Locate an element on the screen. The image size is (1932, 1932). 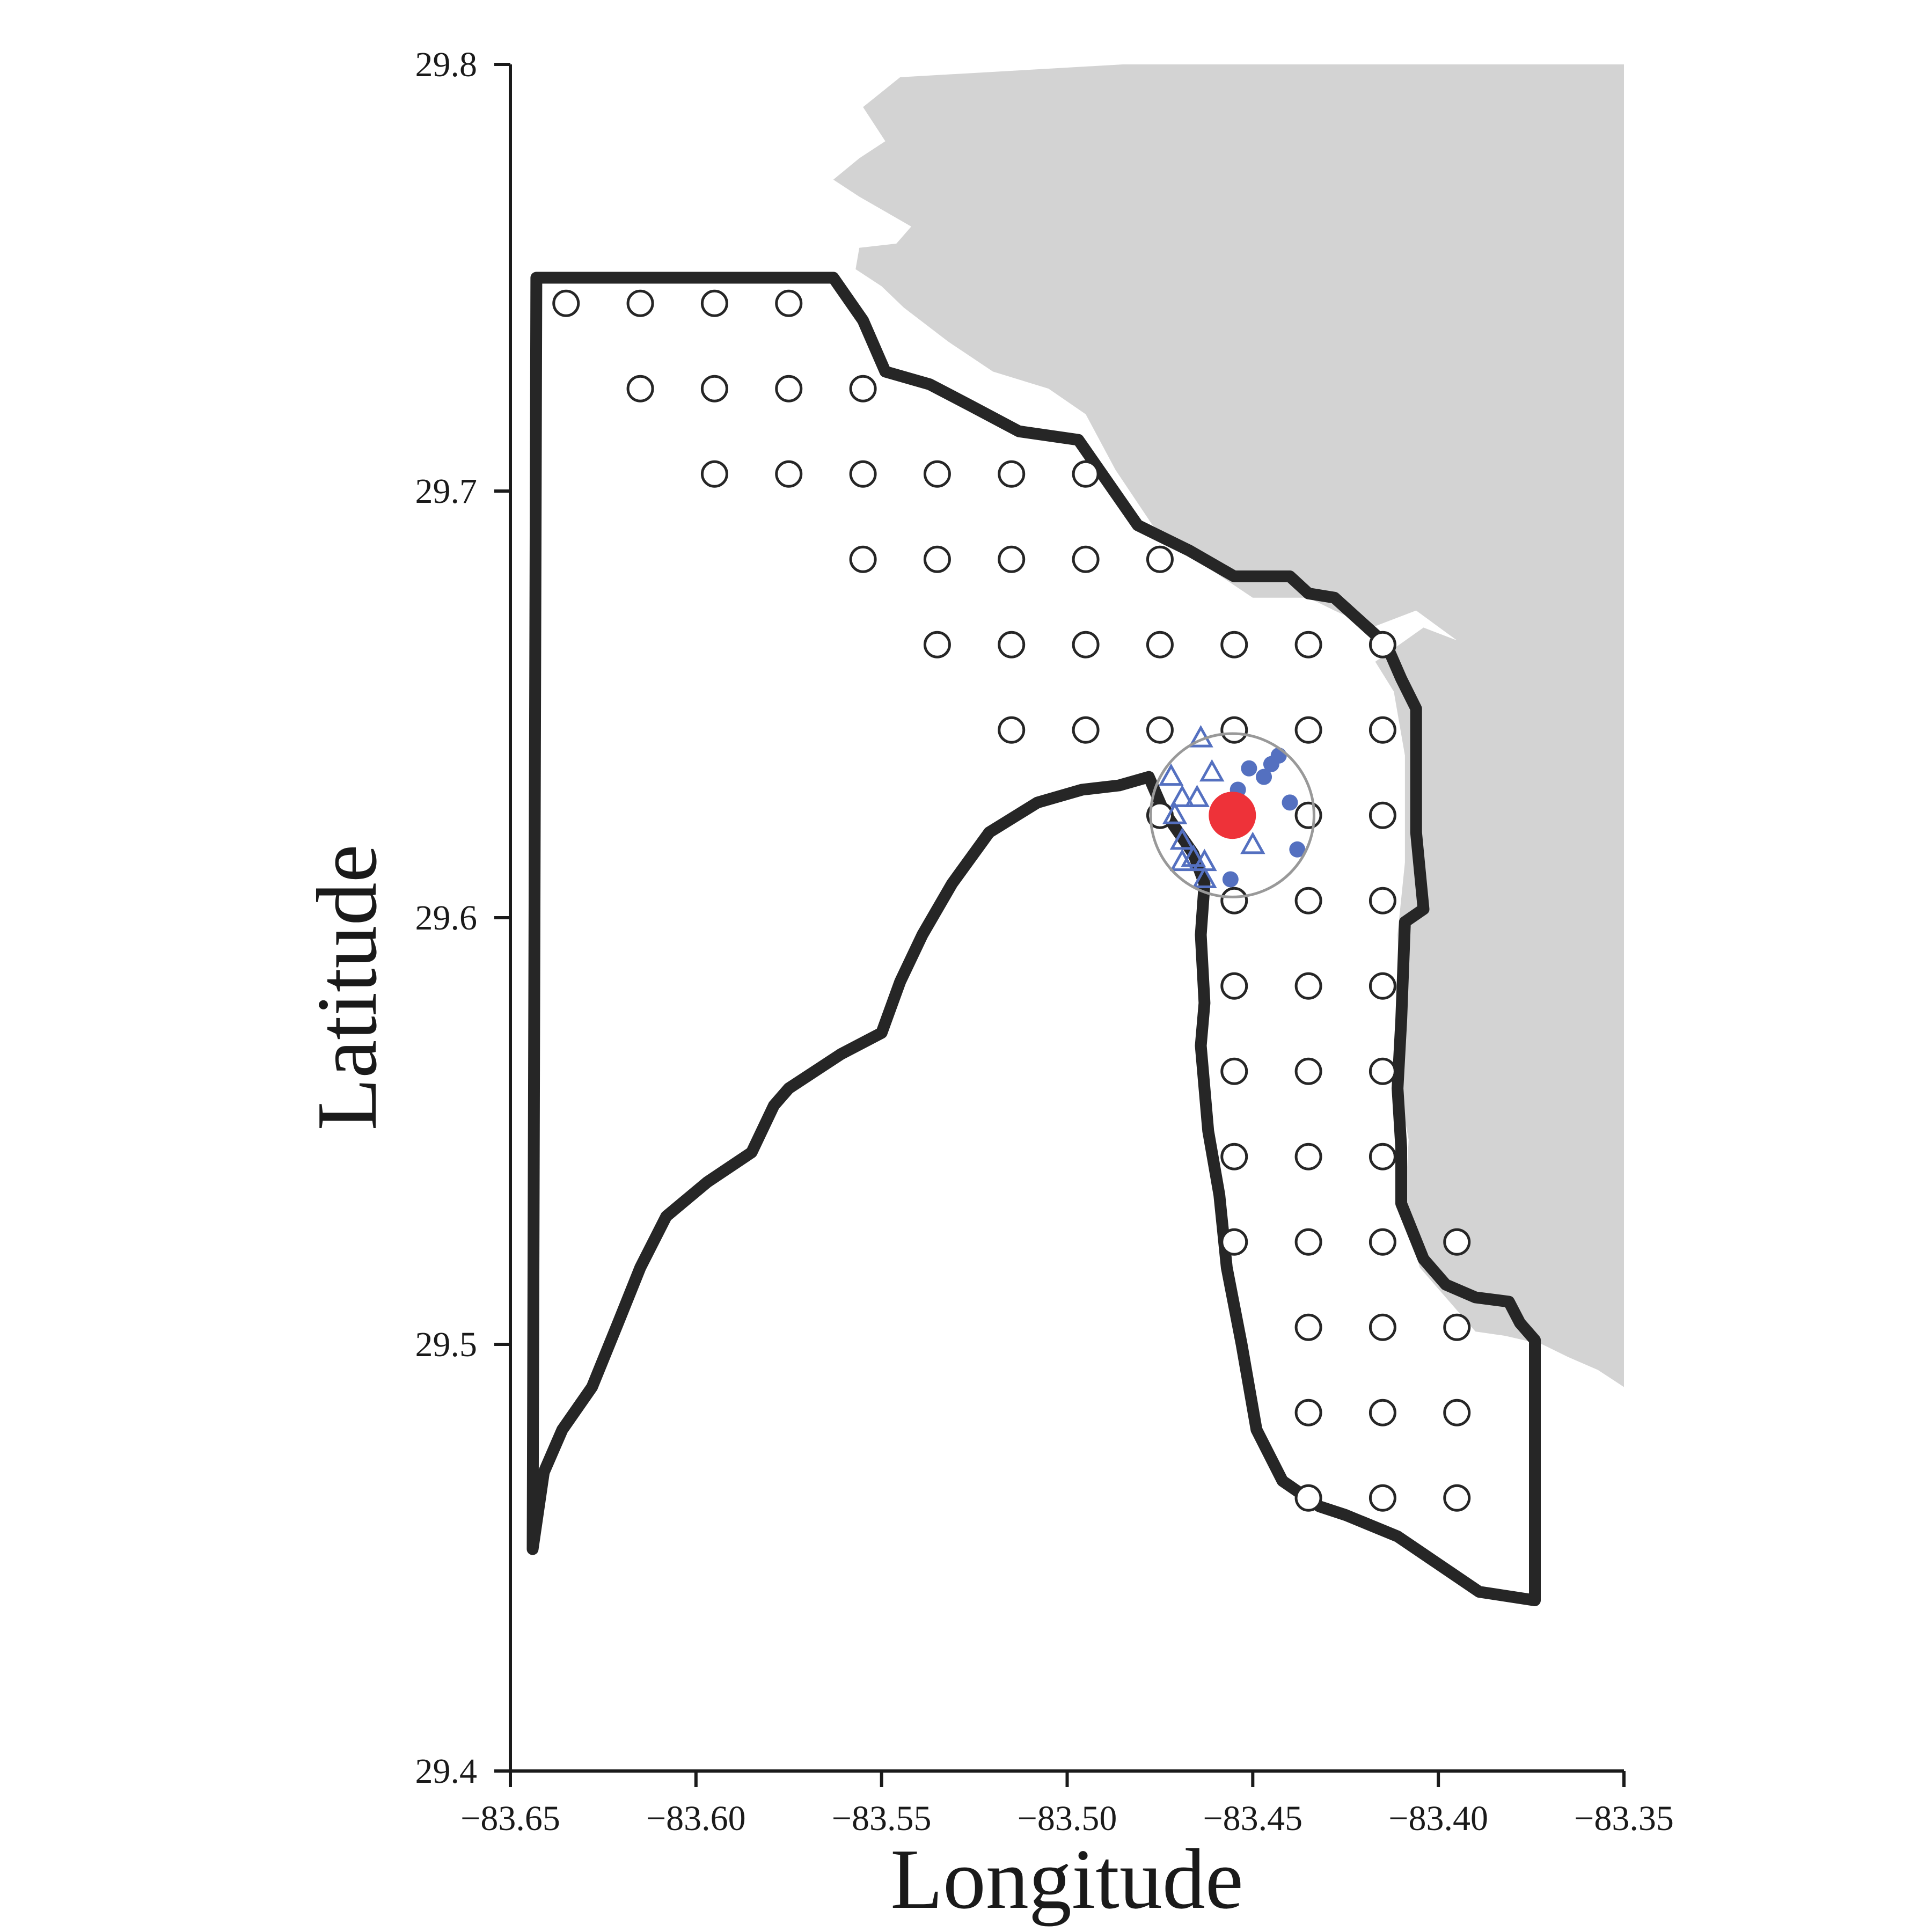
x-tick-label: −83.50 is located at coordinates (1067, 1818).